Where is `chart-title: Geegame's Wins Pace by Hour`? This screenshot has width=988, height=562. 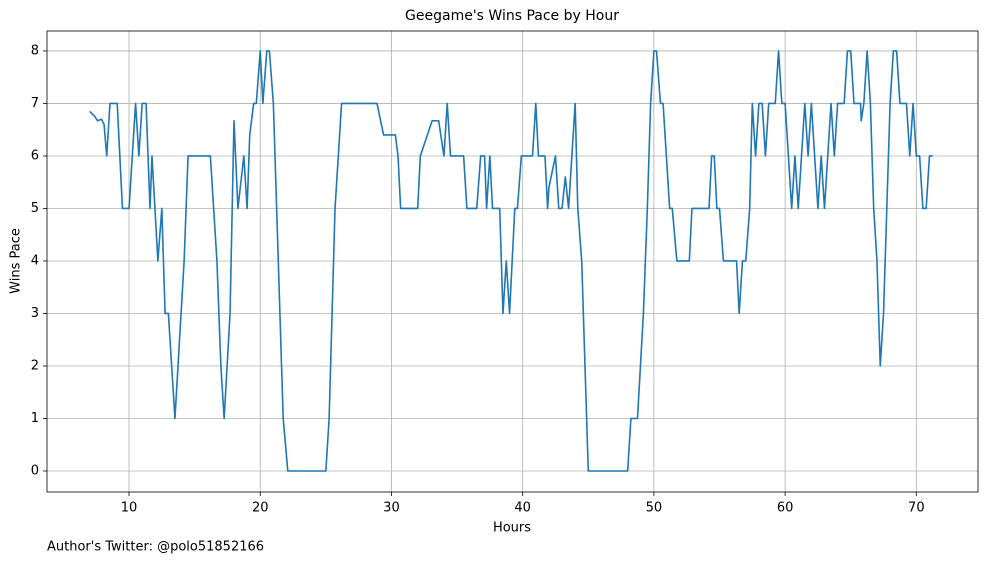
chart-title: Geegame's Wins Pace by Hour is located at coordinates (512, 16).